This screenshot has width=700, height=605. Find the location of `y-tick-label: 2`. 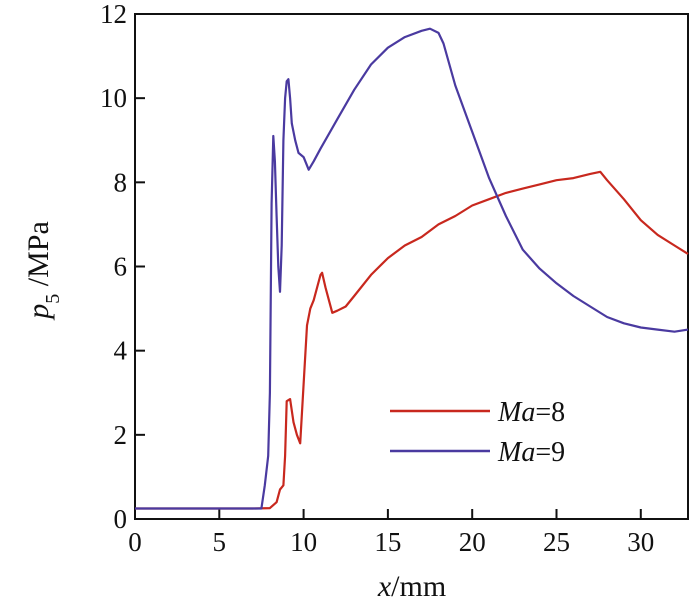

y-tick-label: 2 is located at coordinates (121, 435).